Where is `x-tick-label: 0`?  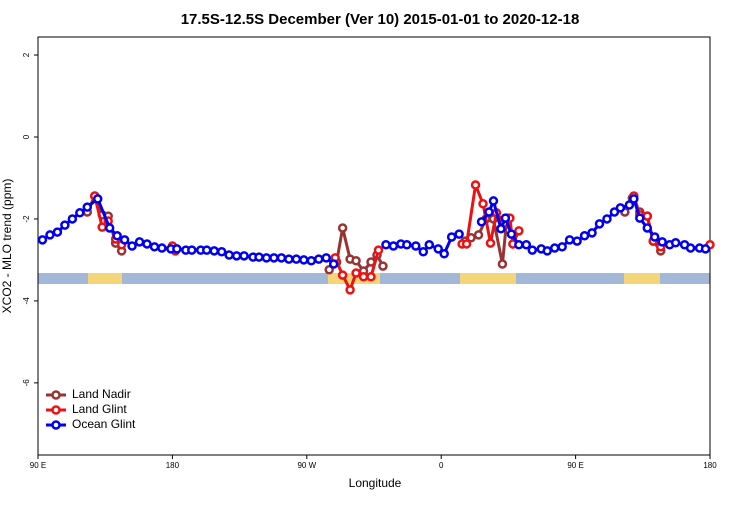 x-tick-label: 0 is located at coordinates (441, 465).